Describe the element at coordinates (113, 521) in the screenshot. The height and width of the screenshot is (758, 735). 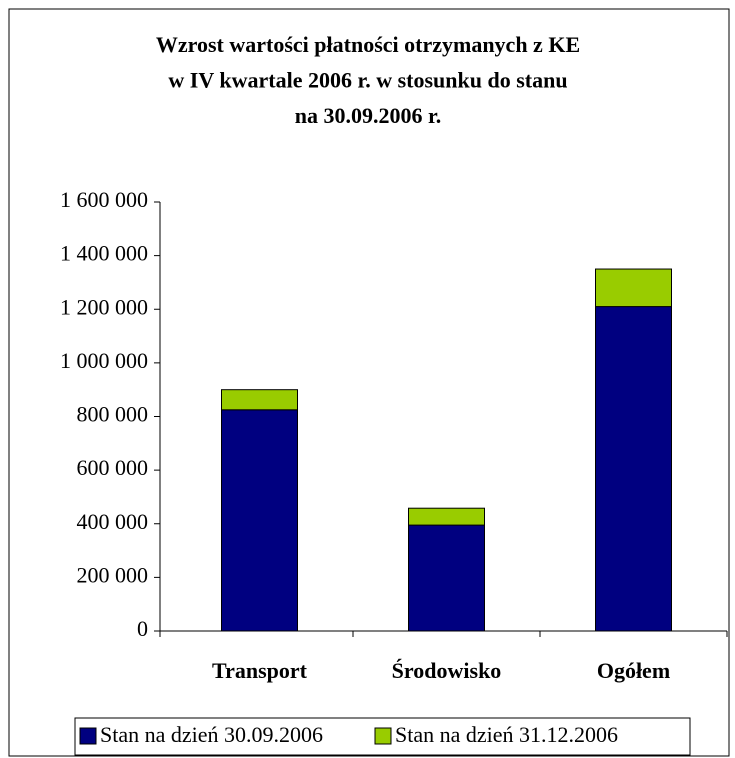
I see `y-tick-label: 400 000` at that location.